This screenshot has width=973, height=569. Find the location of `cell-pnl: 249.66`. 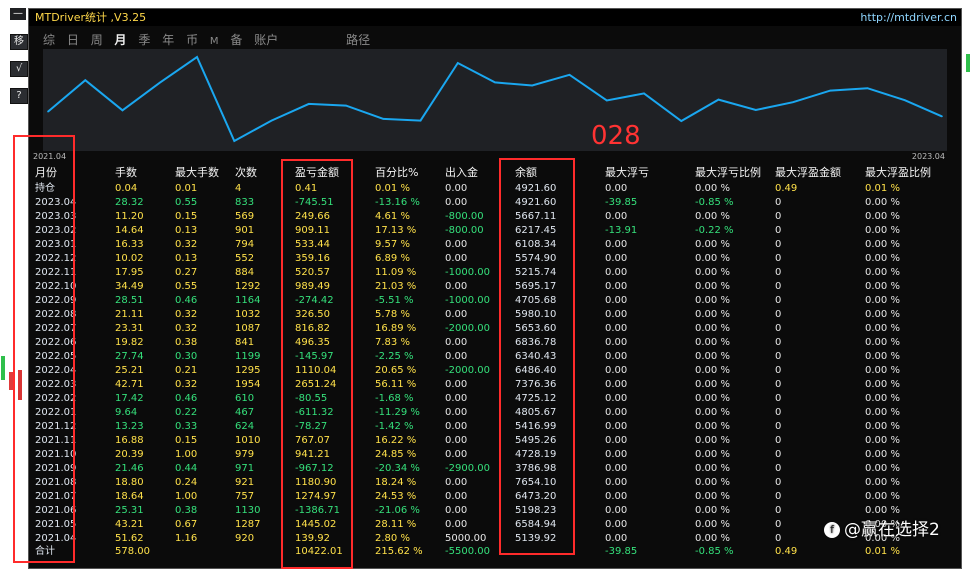

cell-pnl: 249.66 is located at coordinates (312, 216).